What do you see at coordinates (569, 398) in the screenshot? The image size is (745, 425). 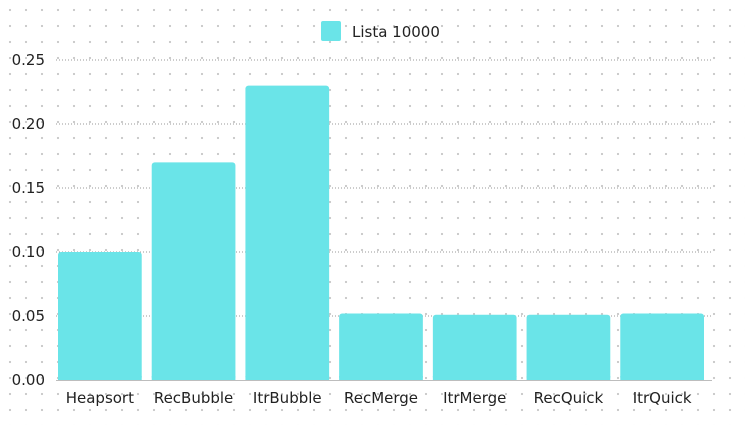 I see `x-tick-label: RecQuick` at bounding box center [569, 398].